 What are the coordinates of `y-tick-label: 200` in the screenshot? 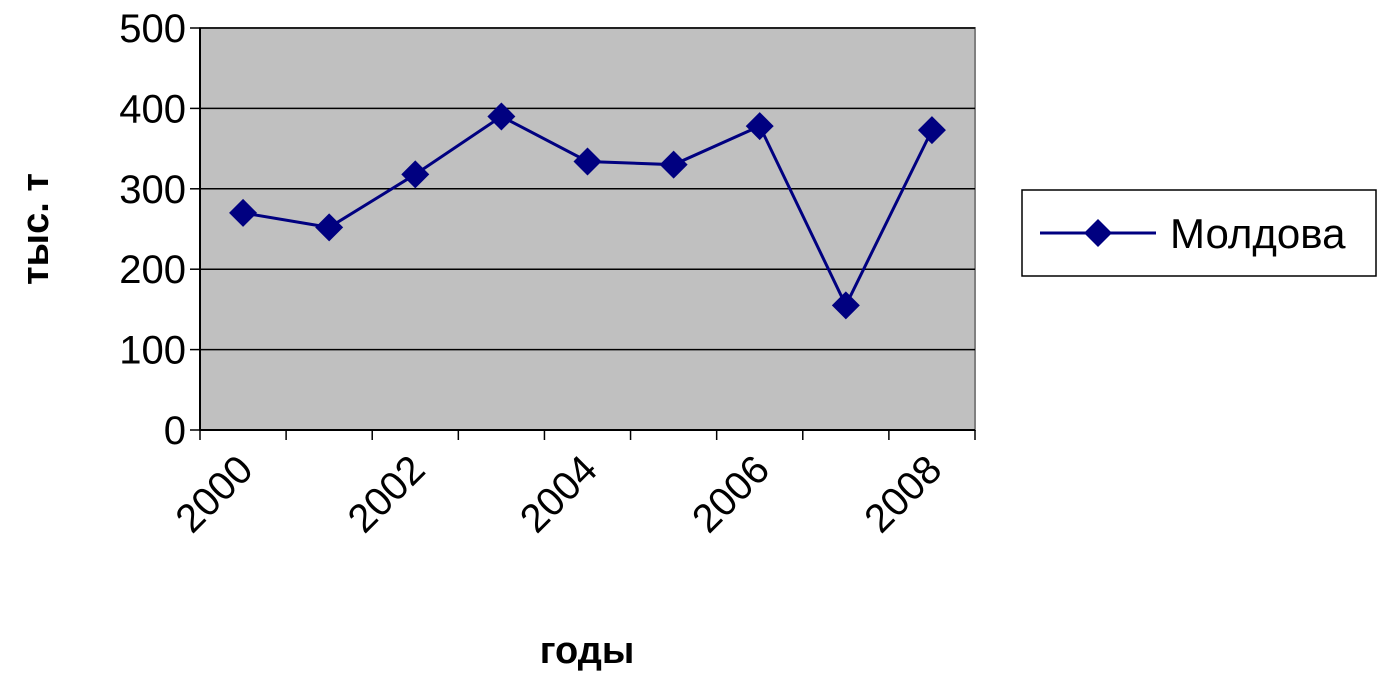 It's located at (152, 270).